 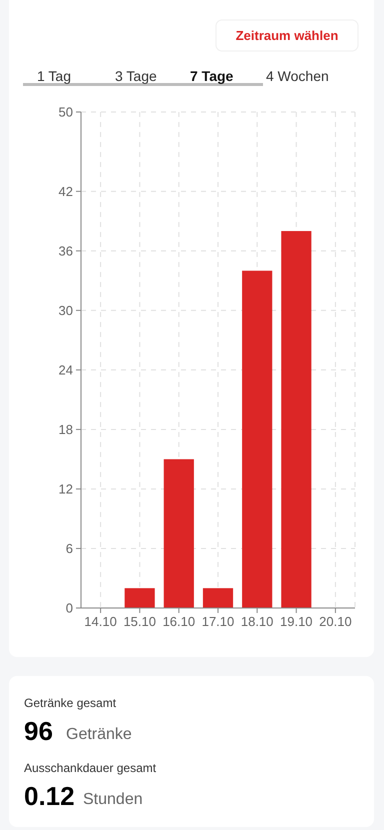 What do you see at coordinates (287, 35) in the screenshot?
I see `text: Zeitraum wählen` at bounding box center [287, 35].